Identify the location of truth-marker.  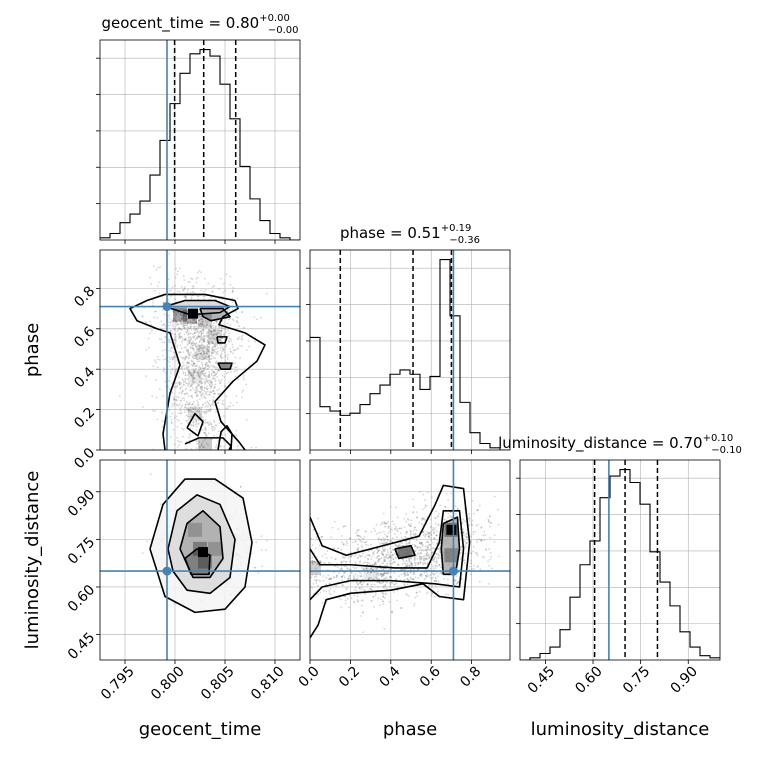
(167, 571).